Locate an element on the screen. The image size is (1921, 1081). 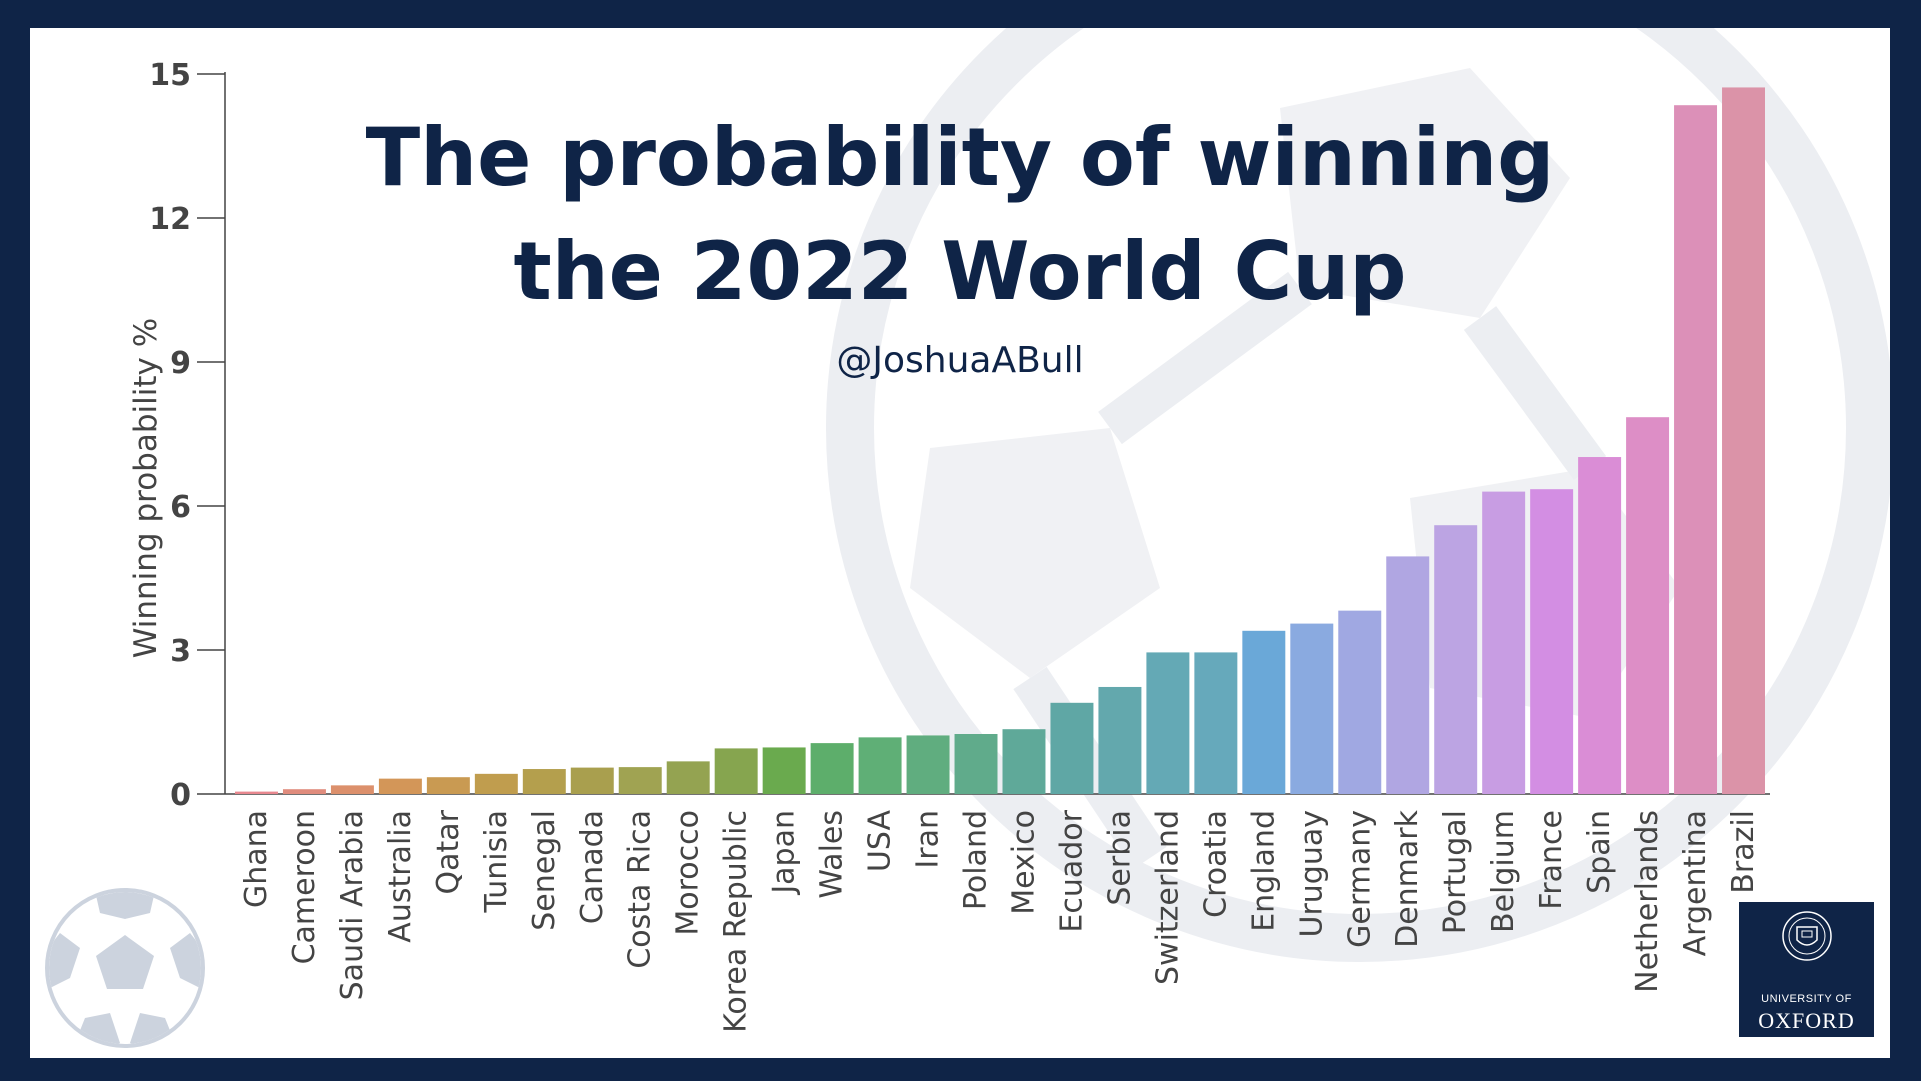
x-tick-label: USA is located at coordinates (880, 841).